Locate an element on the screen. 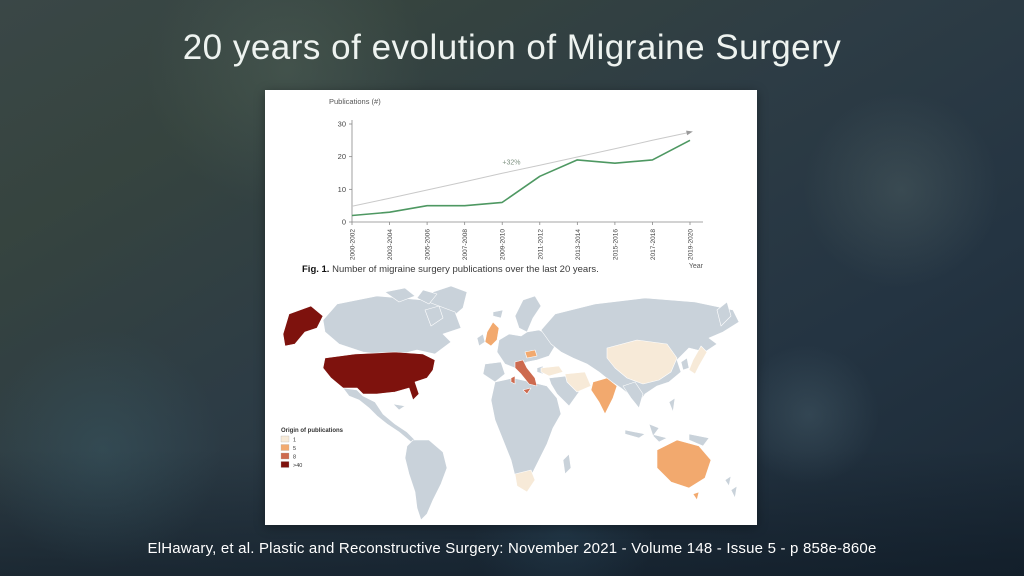  y-tick-label: 10 is located at coordinates (342, 189).